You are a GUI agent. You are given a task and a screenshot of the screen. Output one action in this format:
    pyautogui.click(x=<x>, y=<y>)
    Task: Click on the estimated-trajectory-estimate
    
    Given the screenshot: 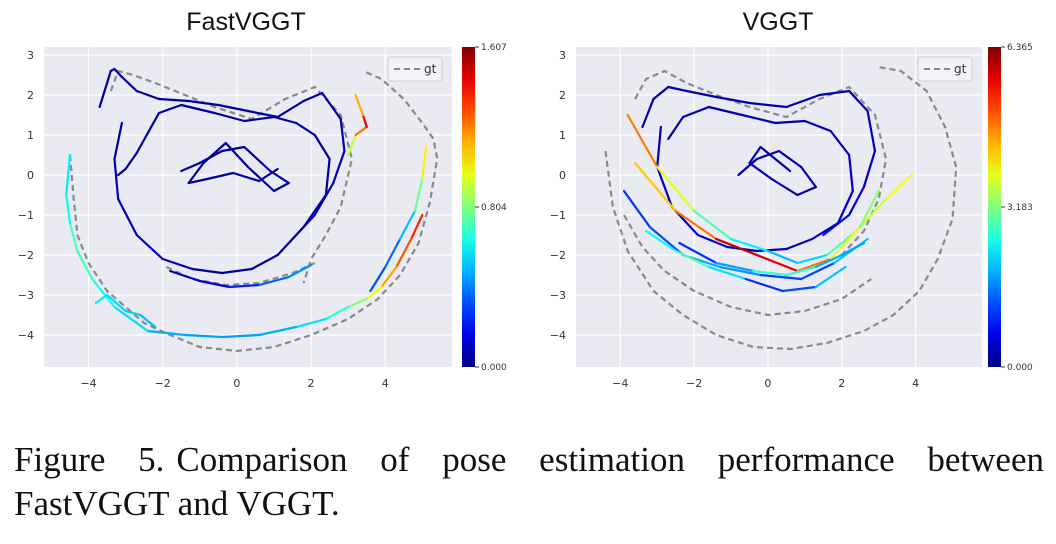 What is the action you would take?
    pyautogui.click(x=244, y=246)
    